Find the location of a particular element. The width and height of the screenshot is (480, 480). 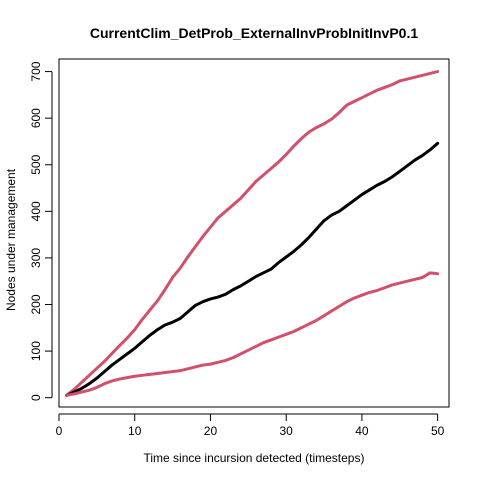

x-tick-label: 20 is located at coordinates (211, 431).